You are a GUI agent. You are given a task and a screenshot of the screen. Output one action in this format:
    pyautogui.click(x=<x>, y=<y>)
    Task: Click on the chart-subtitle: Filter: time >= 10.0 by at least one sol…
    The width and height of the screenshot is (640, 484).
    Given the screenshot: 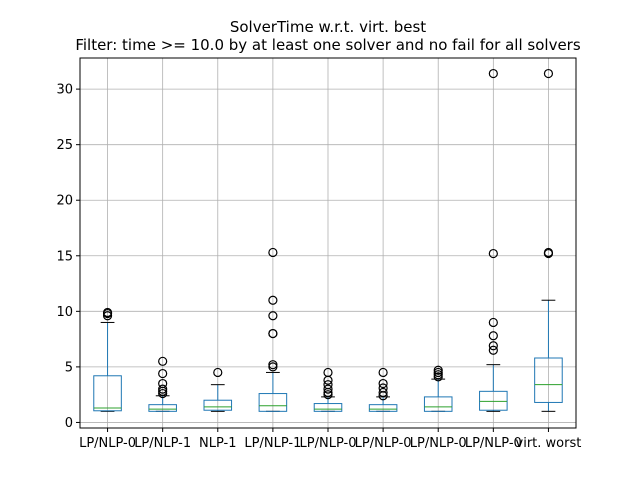 What is the action you would take?
    pyautogui.click(x=328, y=45)
    